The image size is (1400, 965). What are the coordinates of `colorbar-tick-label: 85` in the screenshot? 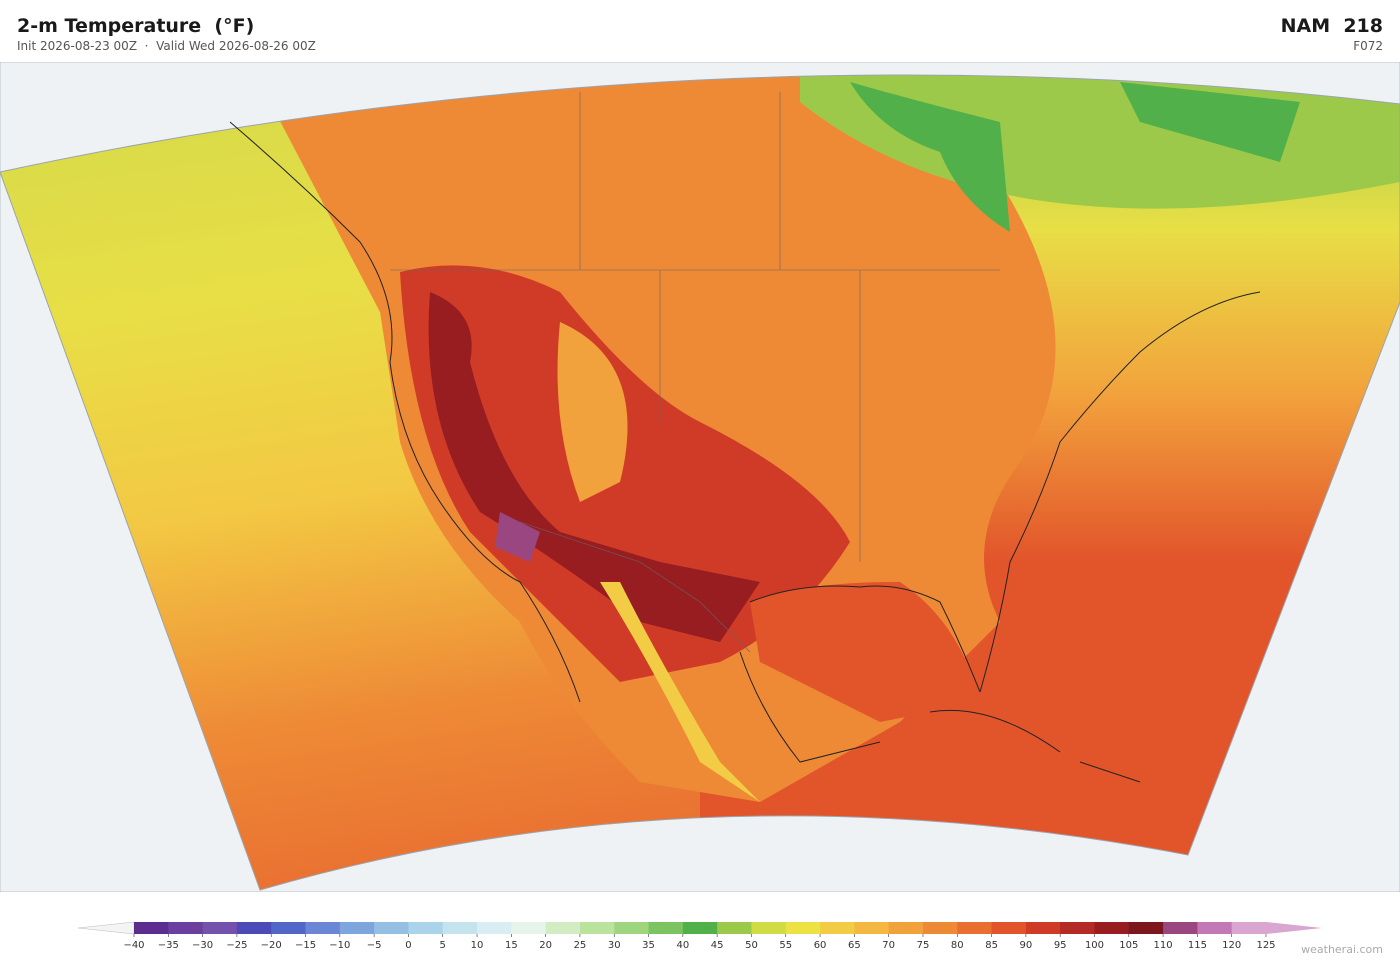 It's located at (991, 945).